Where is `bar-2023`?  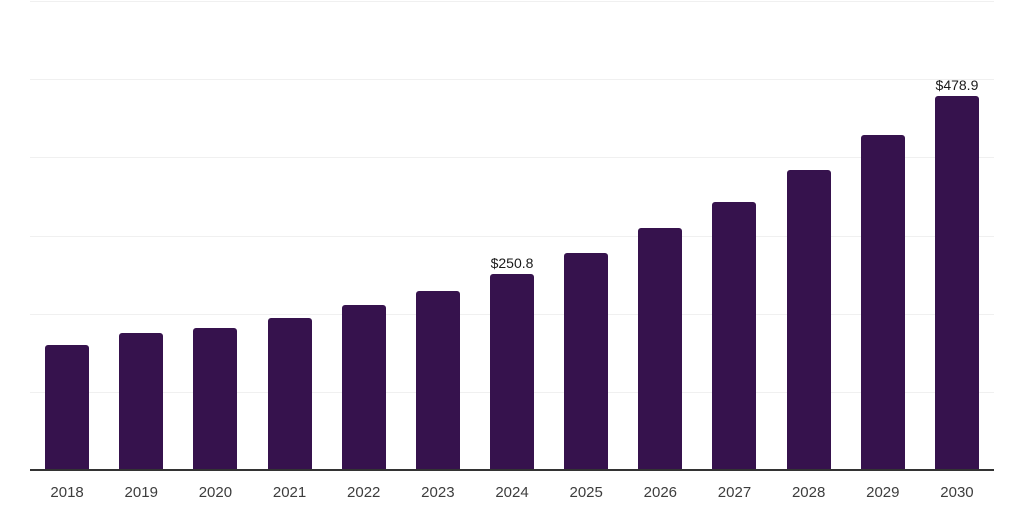
bar-2023 is located at coordinates (437, 380).